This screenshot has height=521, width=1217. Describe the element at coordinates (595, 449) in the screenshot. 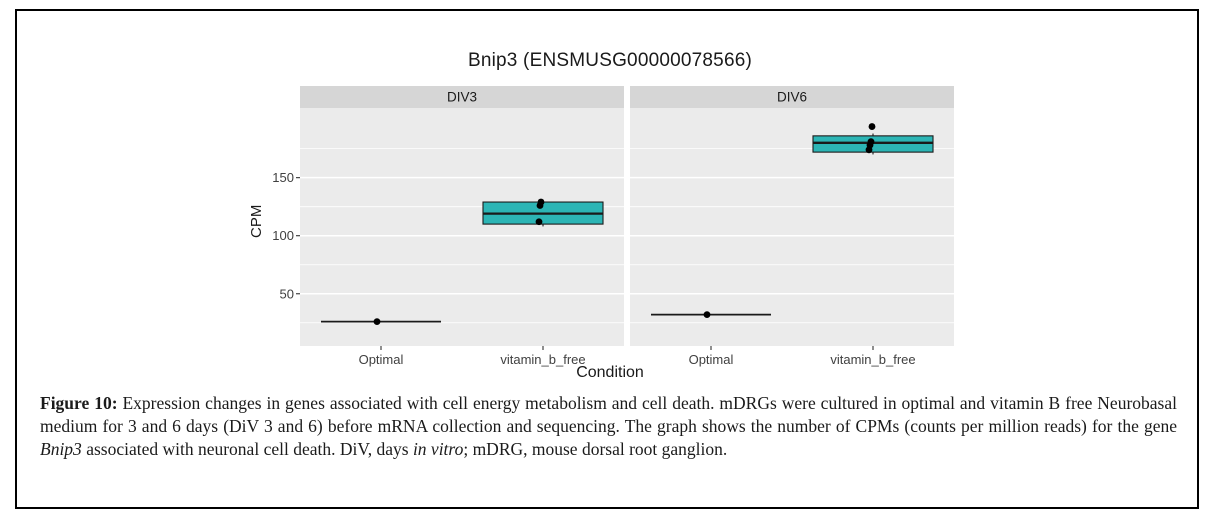

I see `caption-run: ; mDRG, mouse dorsal root ganglion.` at that location.